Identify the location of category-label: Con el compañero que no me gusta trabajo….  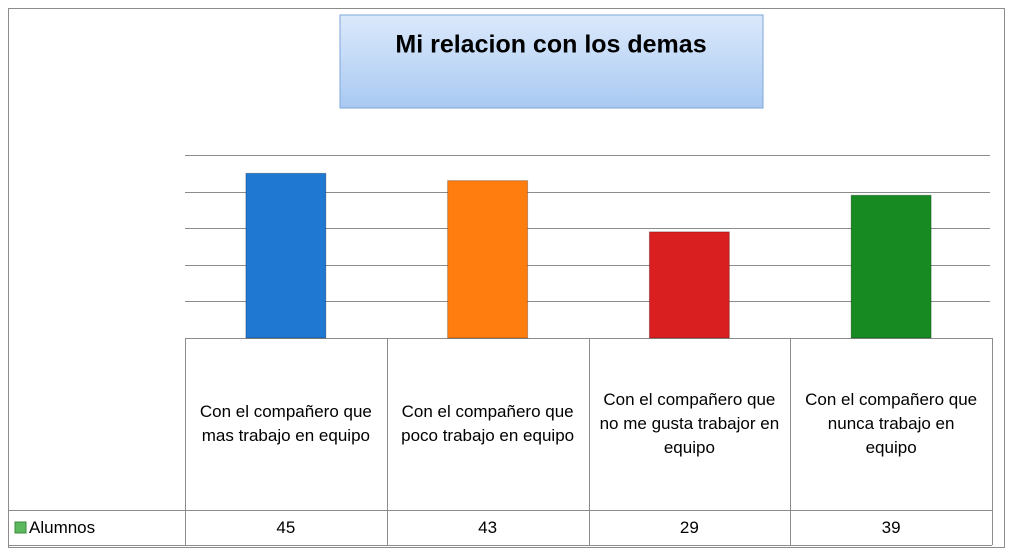
(689, 423).